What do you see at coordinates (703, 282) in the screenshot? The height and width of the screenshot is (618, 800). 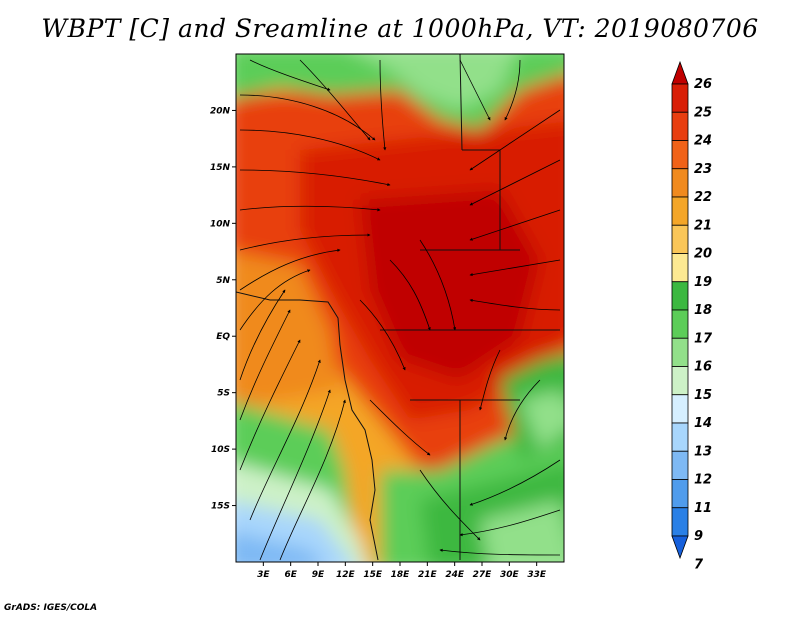 I see `colorbar-label: 19` at bounding box center [703, 282].